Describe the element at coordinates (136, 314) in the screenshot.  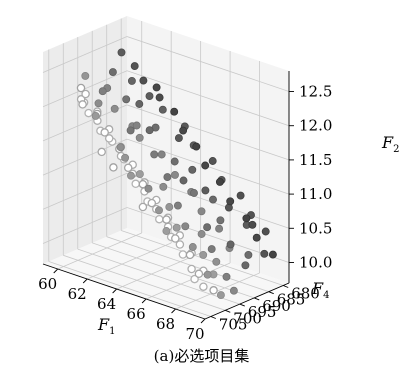
I see `x-tick-label: 66` at that location.